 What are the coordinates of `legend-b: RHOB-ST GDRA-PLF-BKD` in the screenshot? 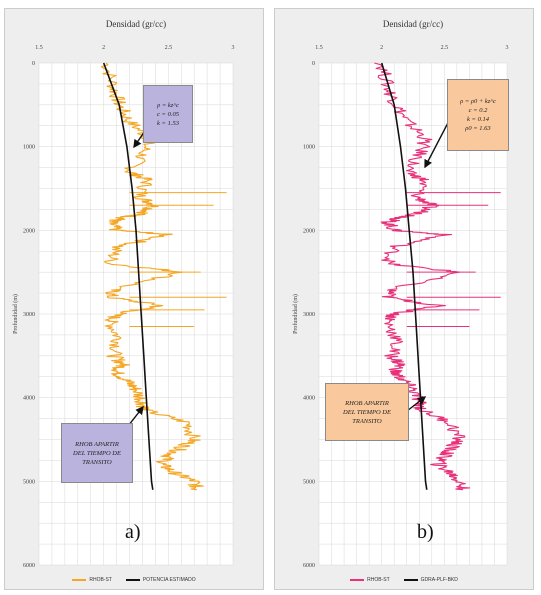 It's located at (404, 580).